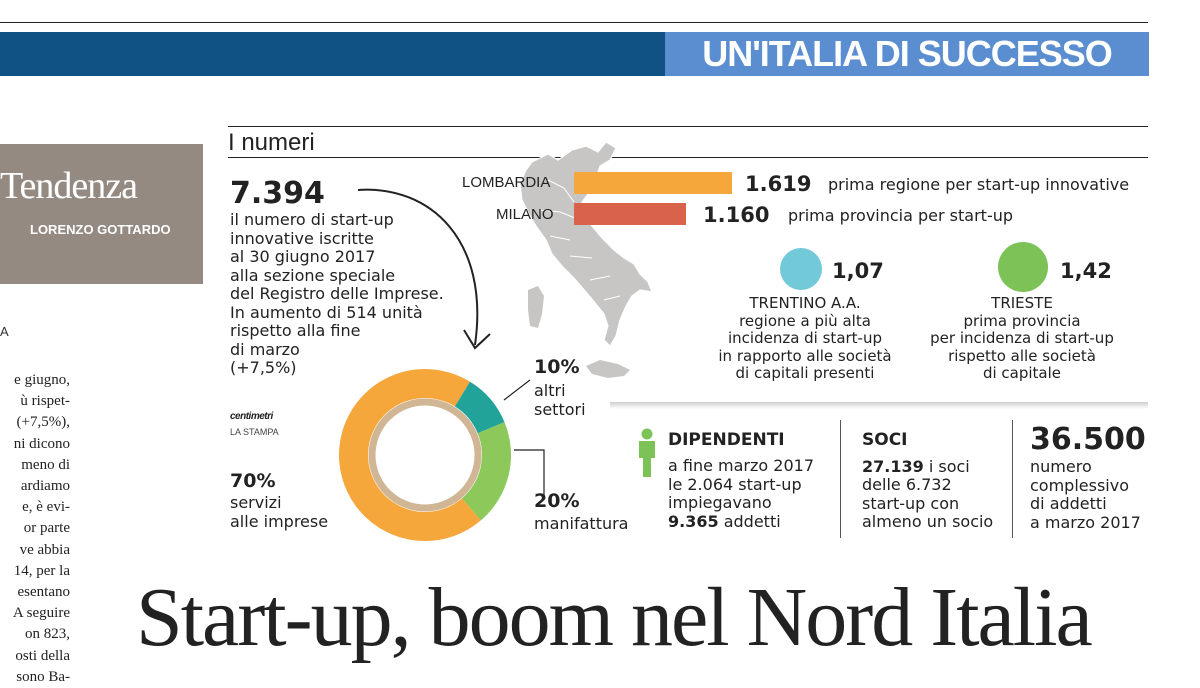 The height and width of the screenshot is (688, 1200). What do you see at coordinates (69, 186) in the screenshot?
I see `column-label: Tendenza` at bounding box center [69, 186].